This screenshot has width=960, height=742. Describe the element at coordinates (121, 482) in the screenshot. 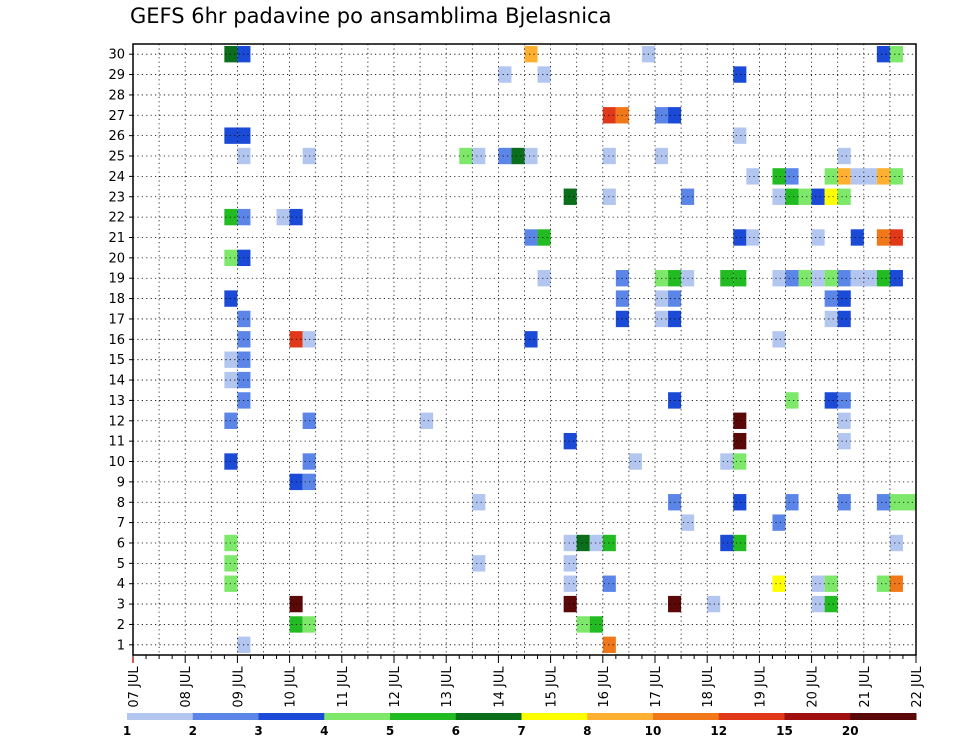

I see `y-tick-label: 9` at that location.